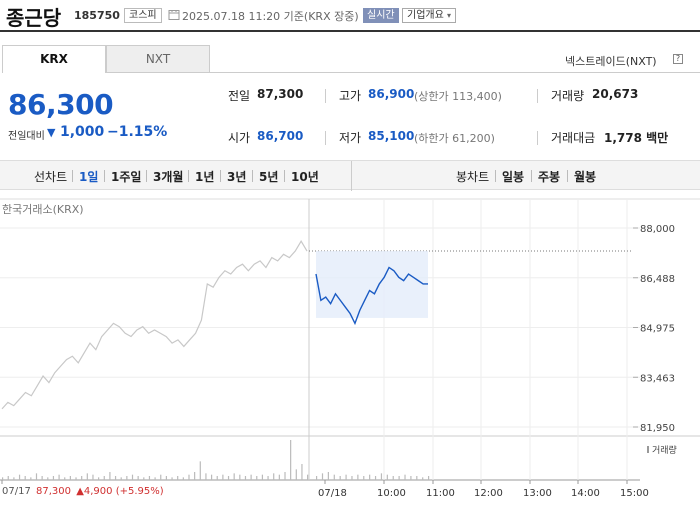  What do you see at coordinates (664, 451) in the screenshot?
I see `volume-legend-label: 거래량` at bounding box center [664, 451].